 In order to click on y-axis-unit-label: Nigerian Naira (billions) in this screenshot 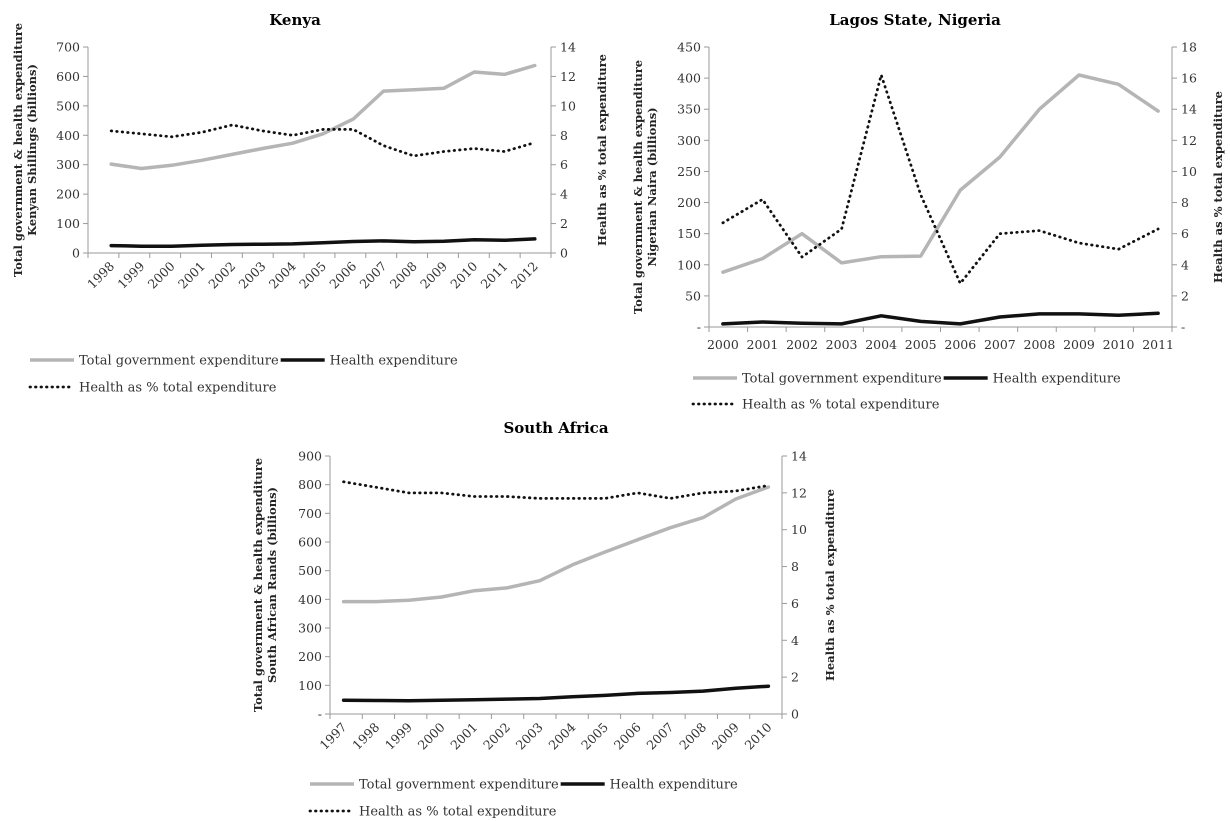, I will do `click(652, 186)`.